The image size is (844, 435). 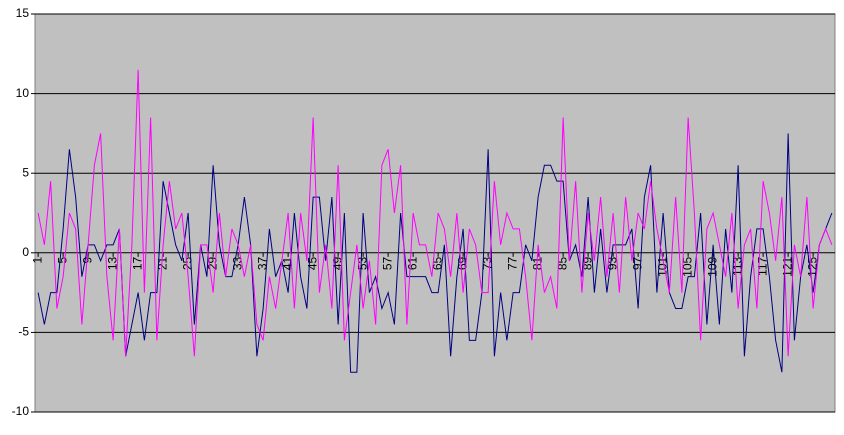 What do you see at coordinates (23, 332) in the screenshot?
I see `y-tick-label: -5` at bounding box center [23, 332].